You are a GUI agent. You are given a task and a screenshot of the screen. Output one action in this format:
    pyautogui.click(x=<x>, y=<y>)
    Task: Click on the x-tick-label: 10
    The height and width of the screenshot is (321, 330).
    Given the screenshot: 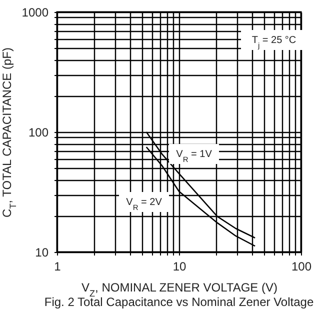 What is the action you would take?
    pyautogui.click(x=179, y=267)
    